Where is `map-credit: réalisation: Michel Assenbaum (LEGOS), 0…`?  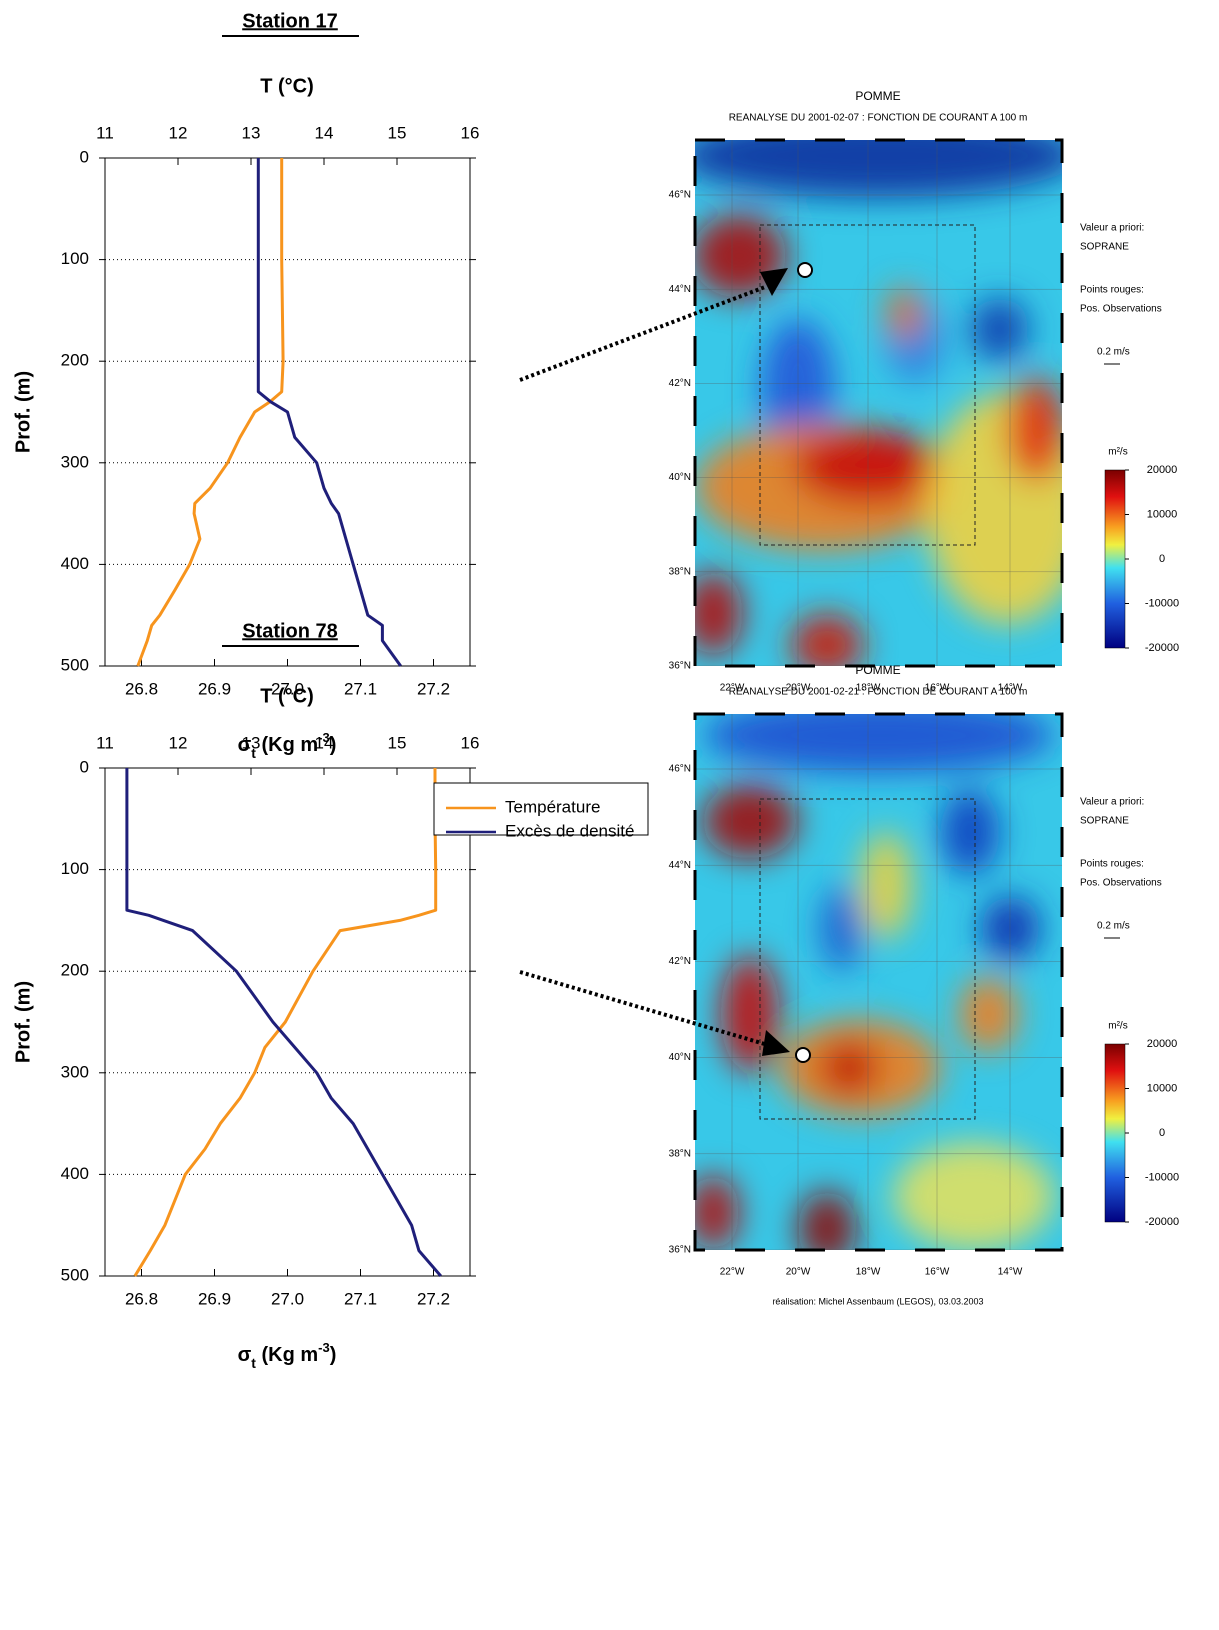
map-credit: réalisation: Michel Assenbaum (LEGOS), 0… is located at coordinates (877, 1301).